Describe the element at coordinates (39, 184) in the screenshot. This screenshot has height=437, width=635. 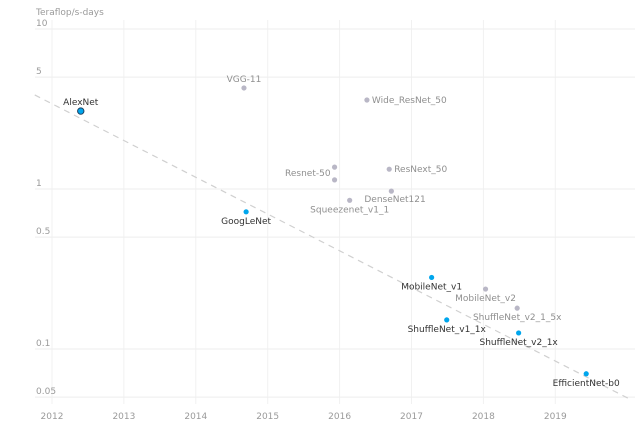
I see `y-tick-label: 1` at that location.